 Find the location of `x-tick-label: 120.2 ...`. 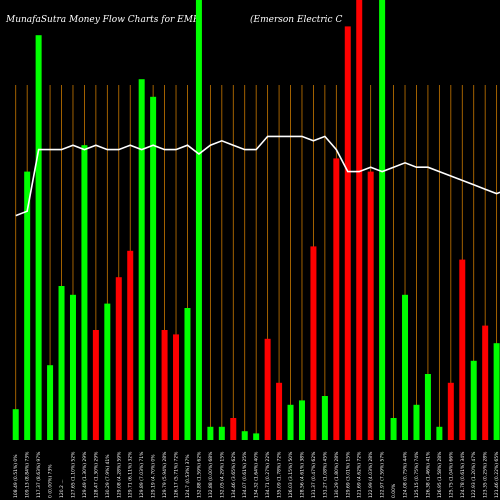

x-tick-label: 120.2 ... is located at coordinates (62, 488).